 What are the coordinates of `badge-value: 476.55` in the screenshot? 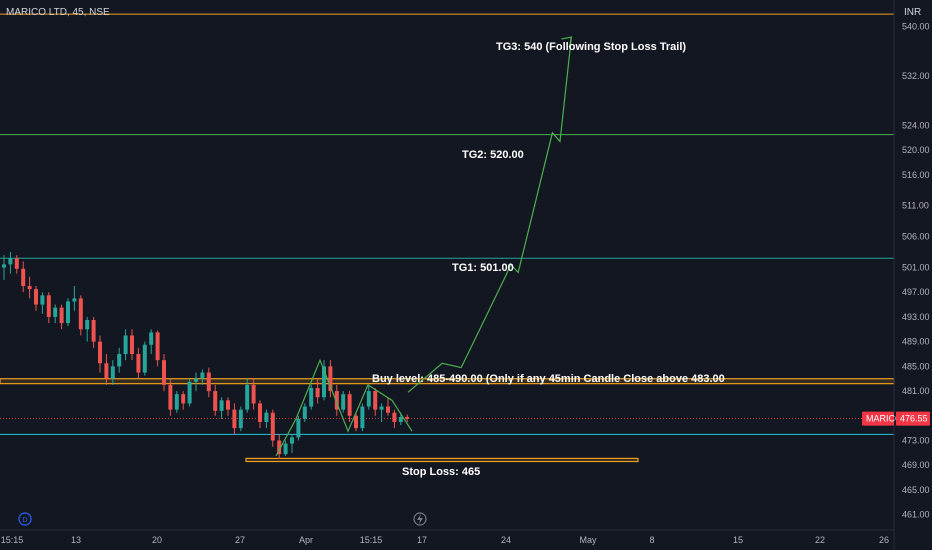 It's located at (914, 419).